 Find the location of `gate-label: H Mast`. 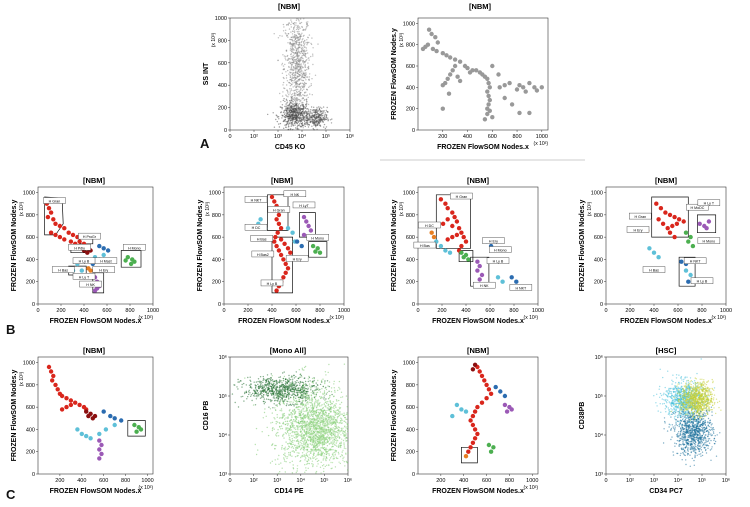

gate-label: H Mast is located at coordinates (105, 262).